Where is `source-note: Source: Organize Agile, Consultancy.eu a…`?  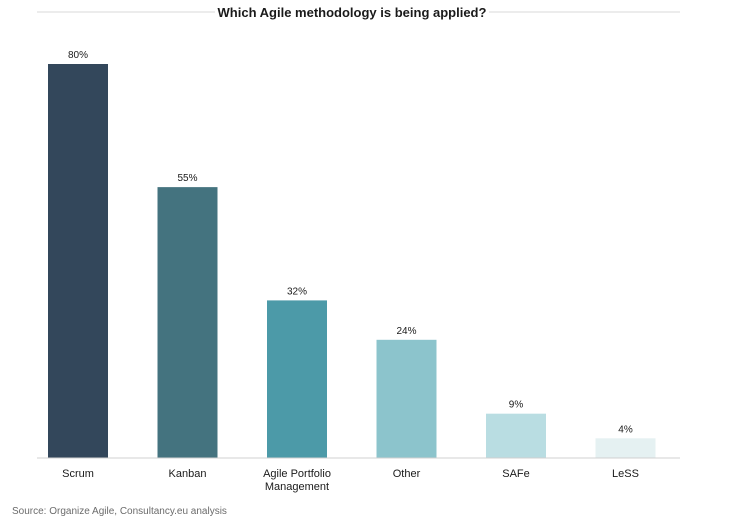 source-note: Source: Organize Agile, Consultancy.eu a… is located at coordinates (119, 511).